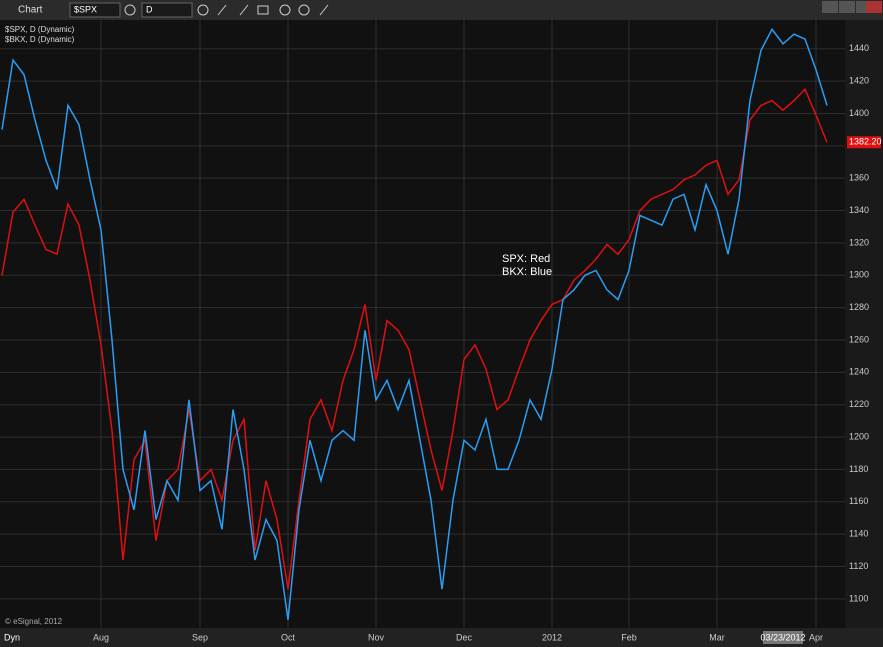 This screenshot has height=647, width=883. Describe the element at coordinates (526, 259) in the screenshot. I see `annotation: SPX: Red` at that location.